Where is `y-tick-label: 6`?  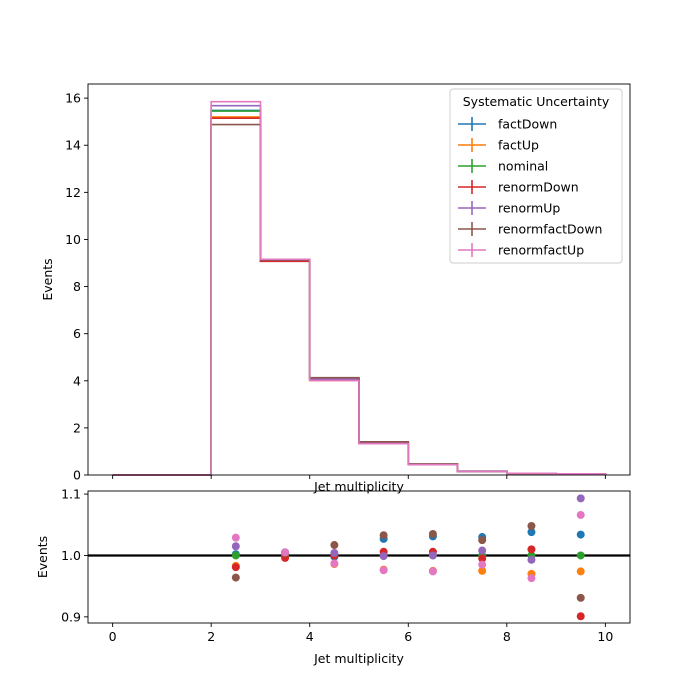
y-tick-label: 6 is located at coordinates (77, 333).